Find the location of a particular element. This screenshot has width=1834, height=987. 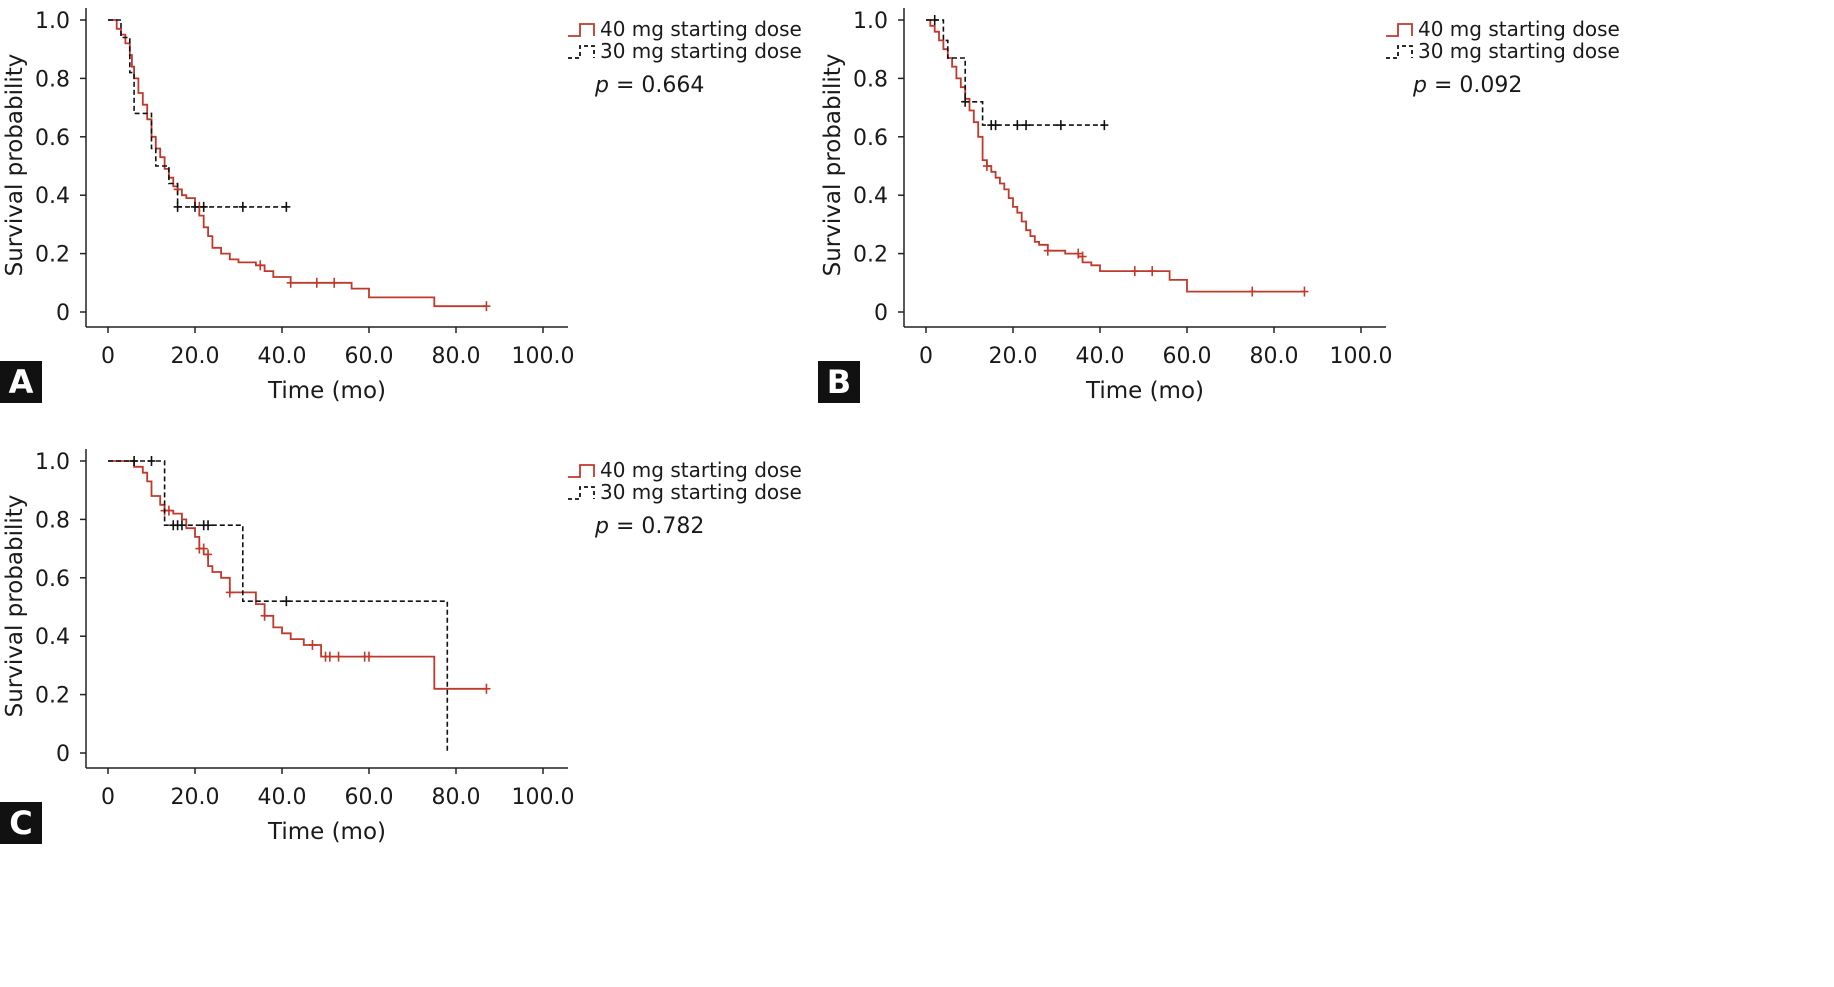

x-tick-label: 20.0 is located at coordinates (1013, 356).